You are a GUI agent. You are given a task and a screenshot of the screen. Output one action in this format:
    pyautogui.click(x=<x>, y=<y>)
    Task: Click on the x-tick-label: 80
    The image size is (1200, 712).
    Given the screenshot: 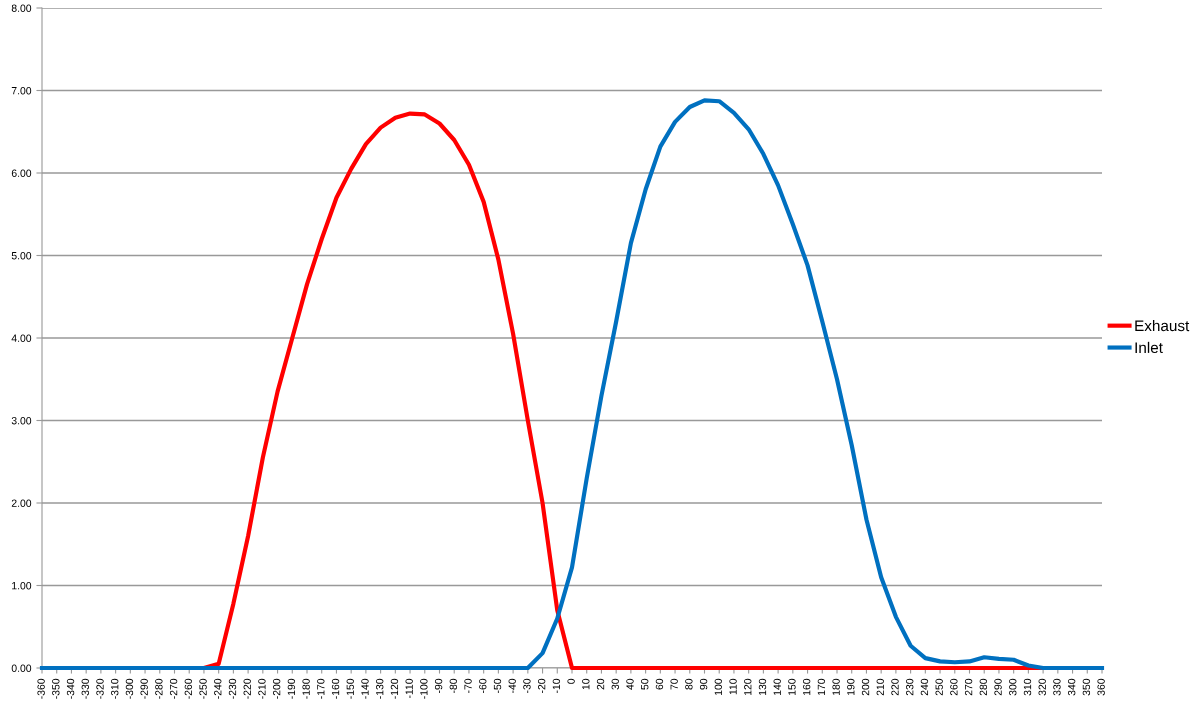 What is the action you would take?
    pyautogui.click(x=689, y=684)
    